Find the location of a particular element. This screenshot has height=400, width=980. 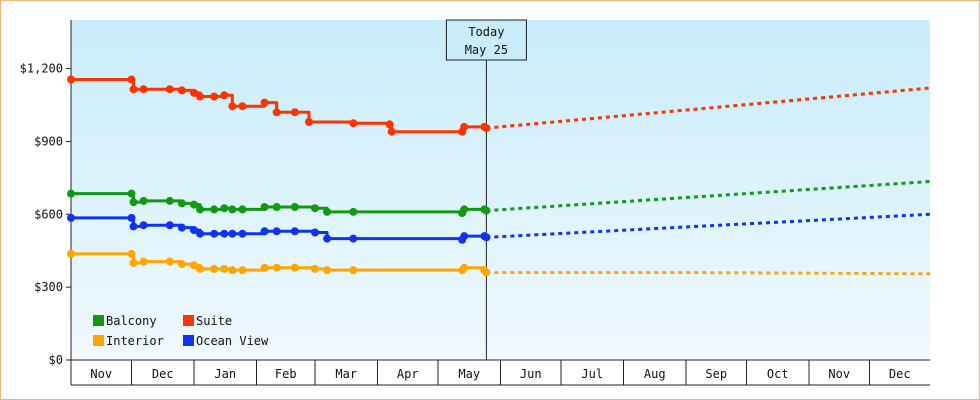

x-tick-label: Sep is located at coordinates (716, 374).